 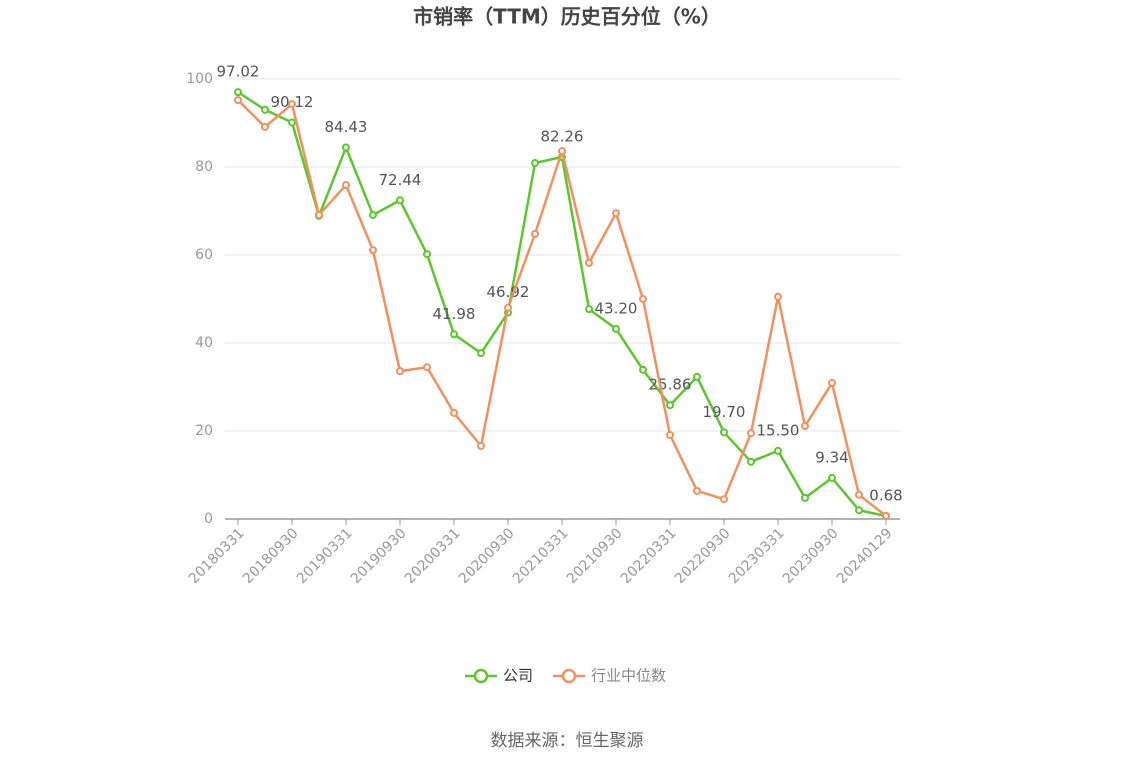 What do you see at coordinates (567, 17) in the screenshot?
I see `chart-title: 市销率（TTM）历史百分位（%）` at bounding box center [567, 17].